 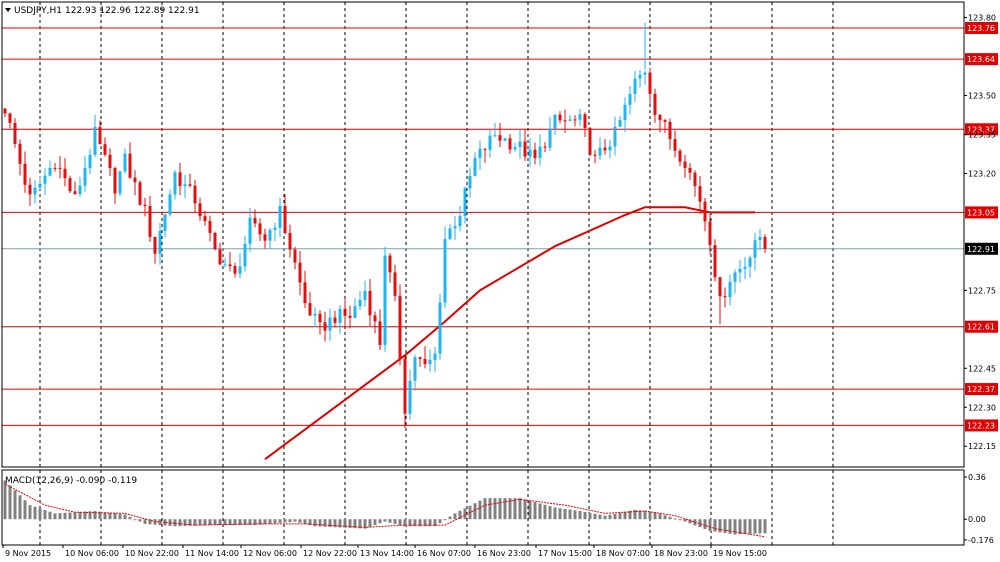 What do you see at coordinates (982, 18) in the screenshot?
I see `y-tick-label: 123.80` at bounding box center [982, 18].